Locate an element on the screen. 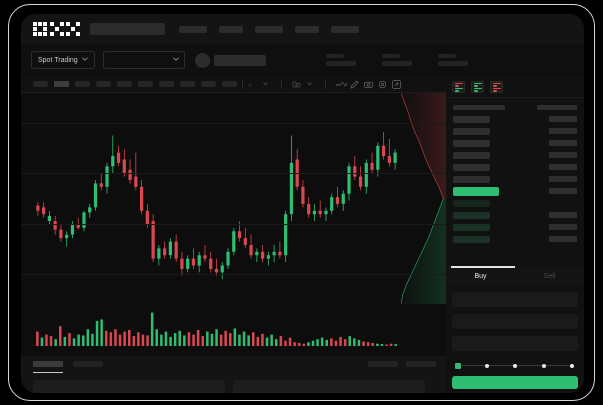 This screenshot has height=405, width=603. amount-percent-slider is located at coordinates (515, 365).